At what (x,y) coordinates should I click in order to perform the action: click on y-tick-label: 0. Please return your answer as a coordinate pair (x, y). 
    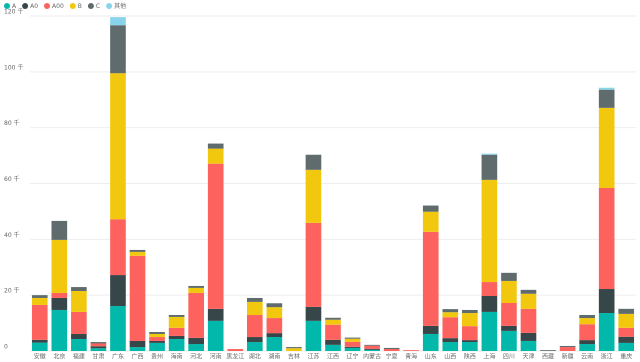
    Looking at the image, I should click on (6, 347).